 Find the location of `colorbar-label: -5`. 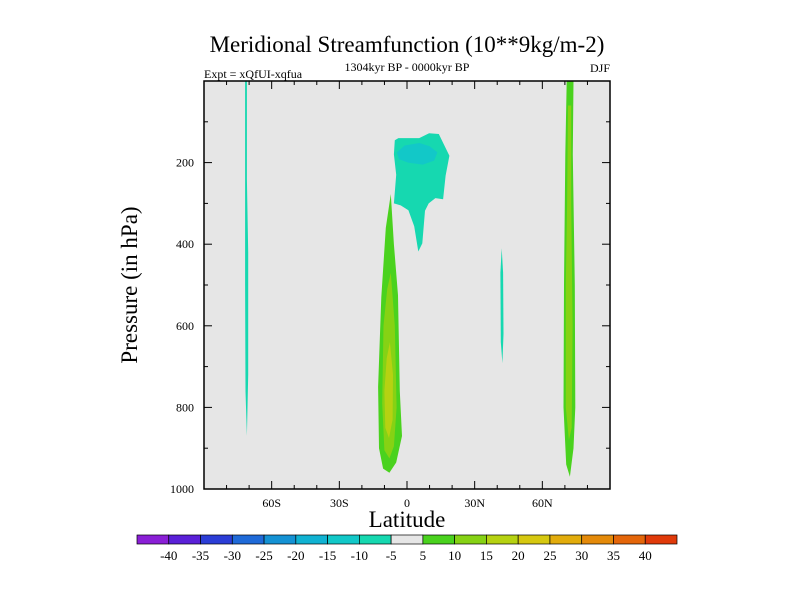

colorbar-label: -5 is located at coordinates (391, 555).